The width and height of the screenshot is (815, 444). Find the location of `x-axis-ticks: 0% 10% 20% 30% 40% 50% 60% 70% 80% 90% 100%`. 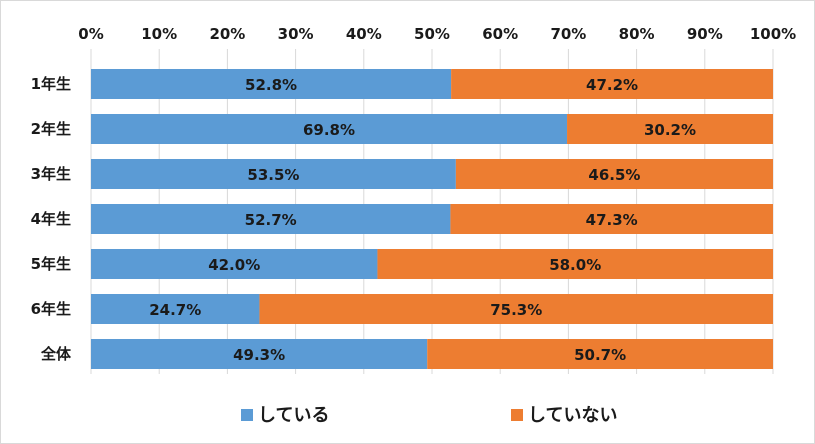

x-axis-ticks: 0% 10% 20% 30% 40% 50% 60% 70% 80% 90% 100% is located at coordinates (437, 34).